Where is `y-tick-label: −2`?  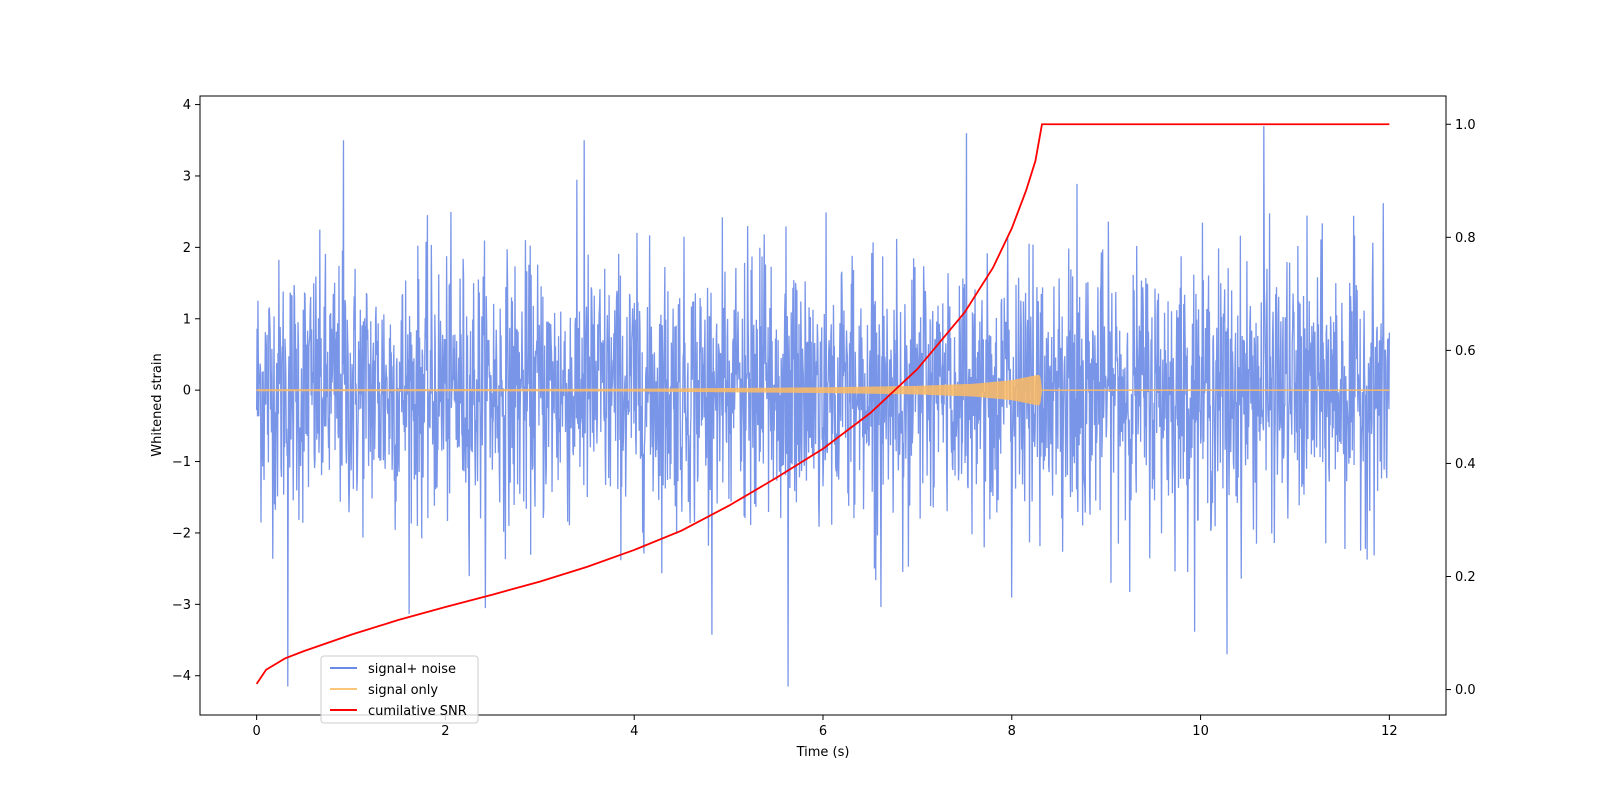 y-tick-label: −2 is located at coordinates (181, 533).